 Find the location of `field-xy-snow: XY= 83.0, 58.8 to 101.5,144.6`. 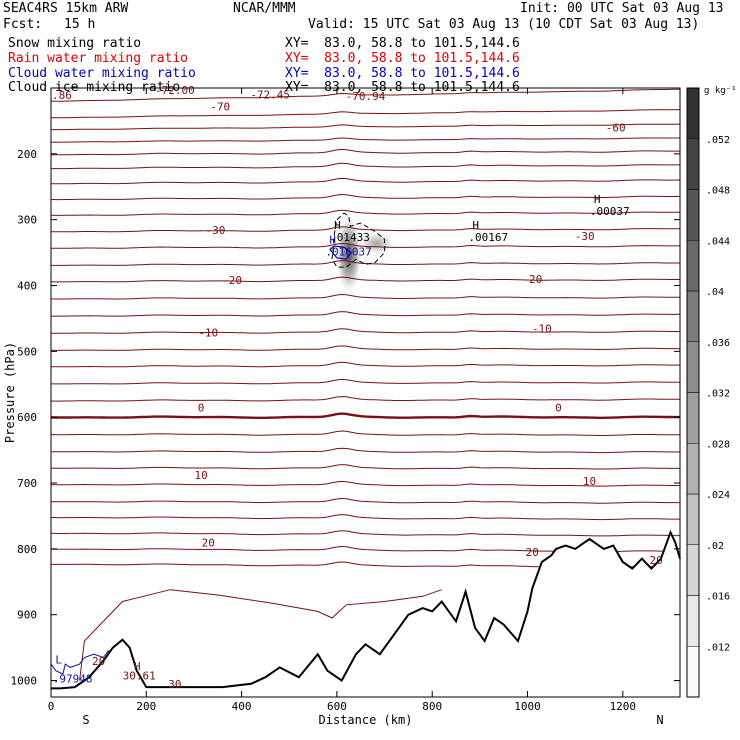

field-xy-snow: XY= 83.0, 58.8 to 101.5,144.6 is located at coordinates (402, 43).